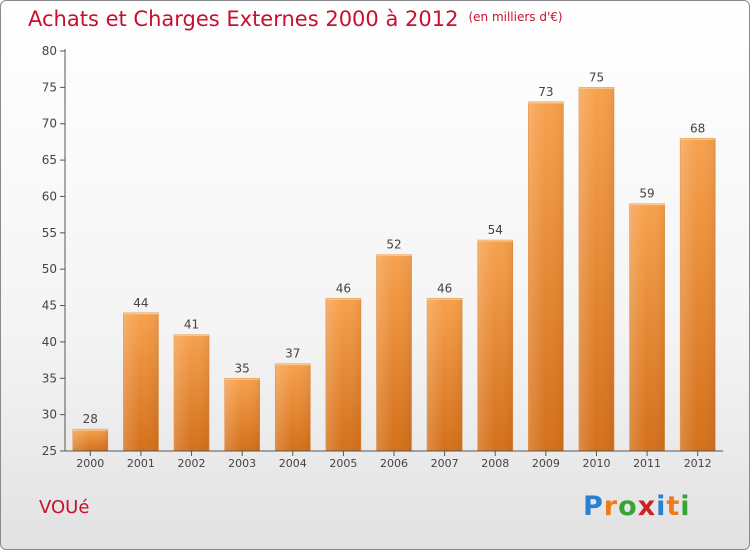 The image size is (750, 550). I want to click on data-label-2009: 73, so click(545, 92).